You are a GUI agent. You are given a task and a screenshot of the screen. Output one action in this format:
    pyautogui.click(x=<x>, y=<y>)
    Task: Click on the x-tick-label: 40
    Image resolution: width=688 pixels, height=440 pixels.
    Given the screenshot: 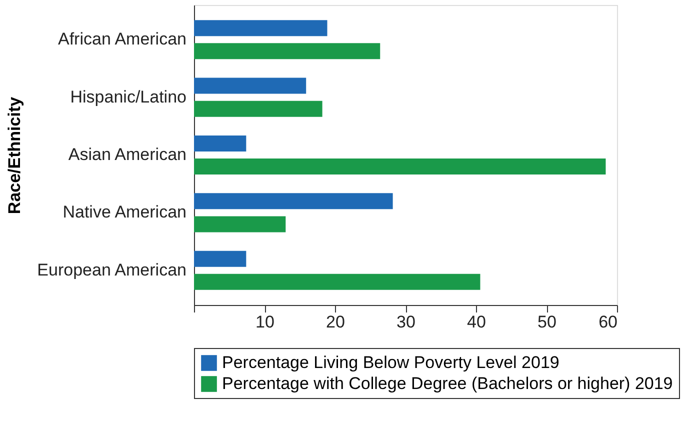 What is the action you would take?
    pyautogui.click(x=476, y=322)
    